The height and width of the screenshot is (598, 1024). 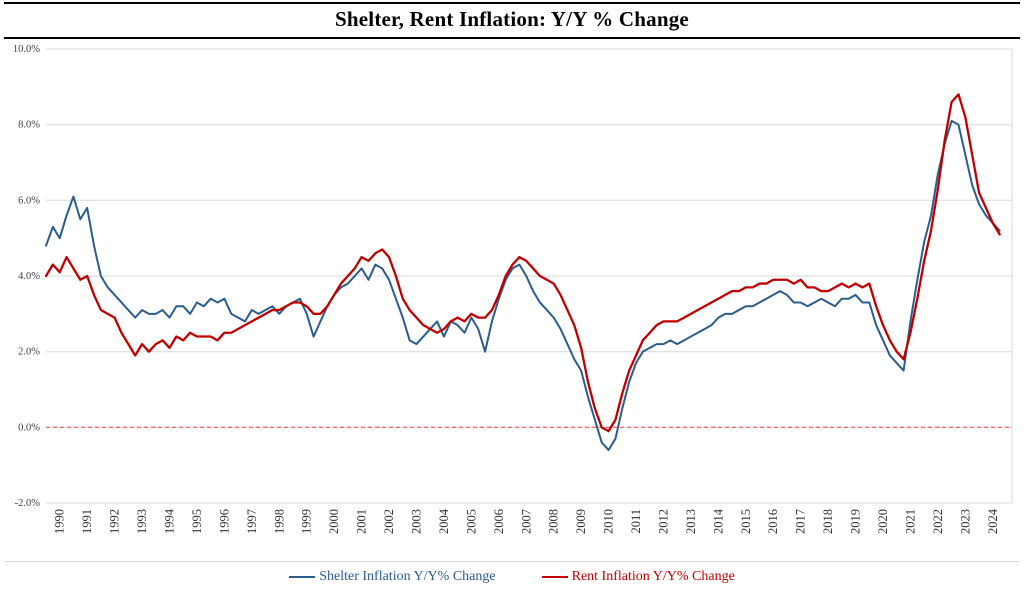 I want to click on y-tick-label: 10.0%, so click(x=26, y=49).